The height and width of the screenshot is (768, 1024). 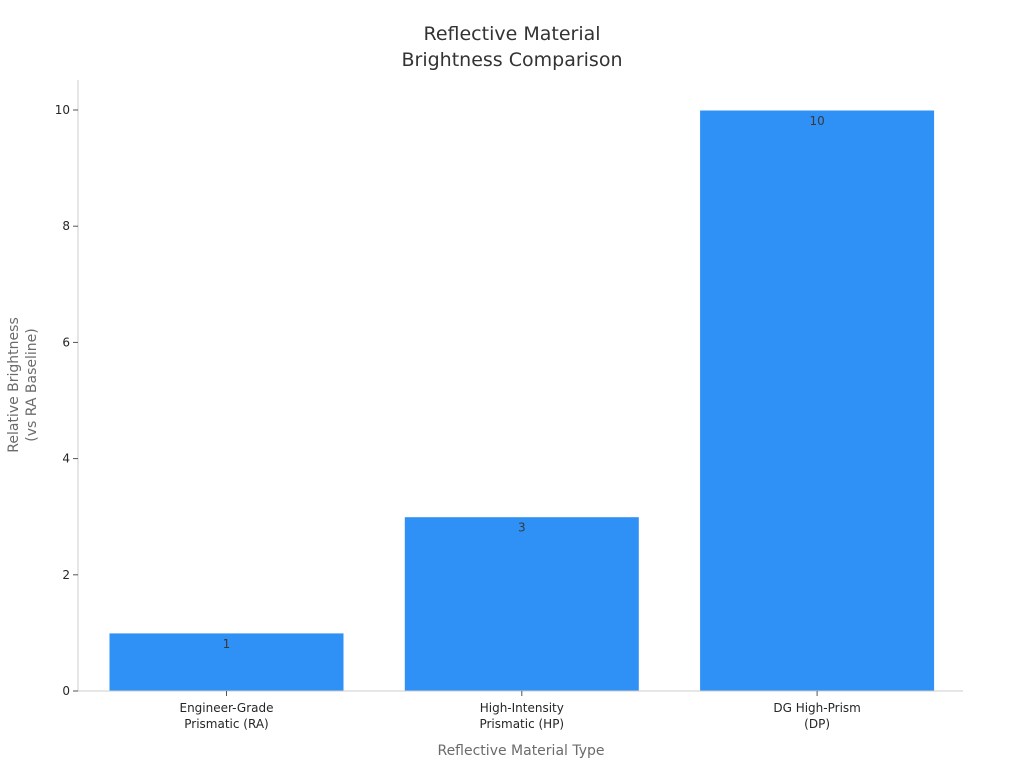 I want to click on bar-value-label: 10, so click(x=816, y=121).